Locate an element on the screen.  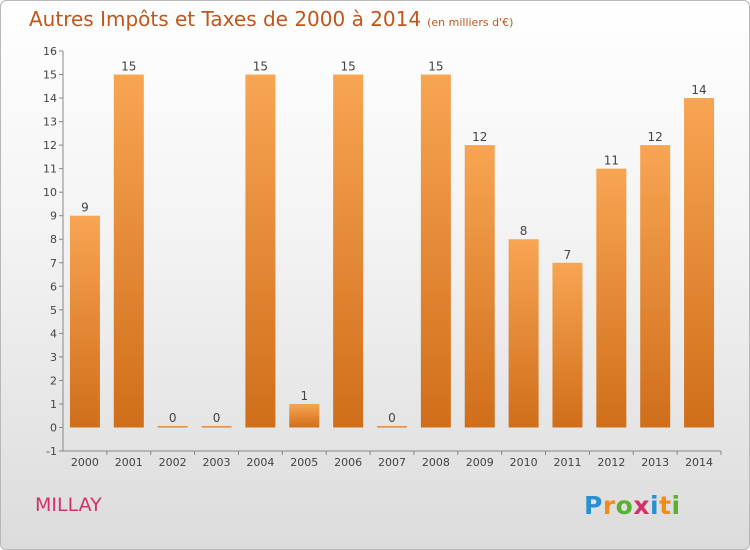
x-tick-label: 2004 is located at coordinates (260, 462).